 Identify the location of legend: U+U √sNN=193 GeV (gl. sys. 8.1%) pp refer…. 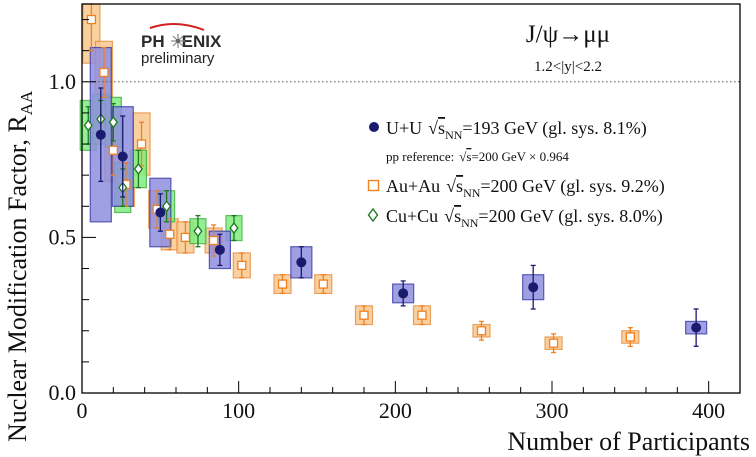
(516, 174).